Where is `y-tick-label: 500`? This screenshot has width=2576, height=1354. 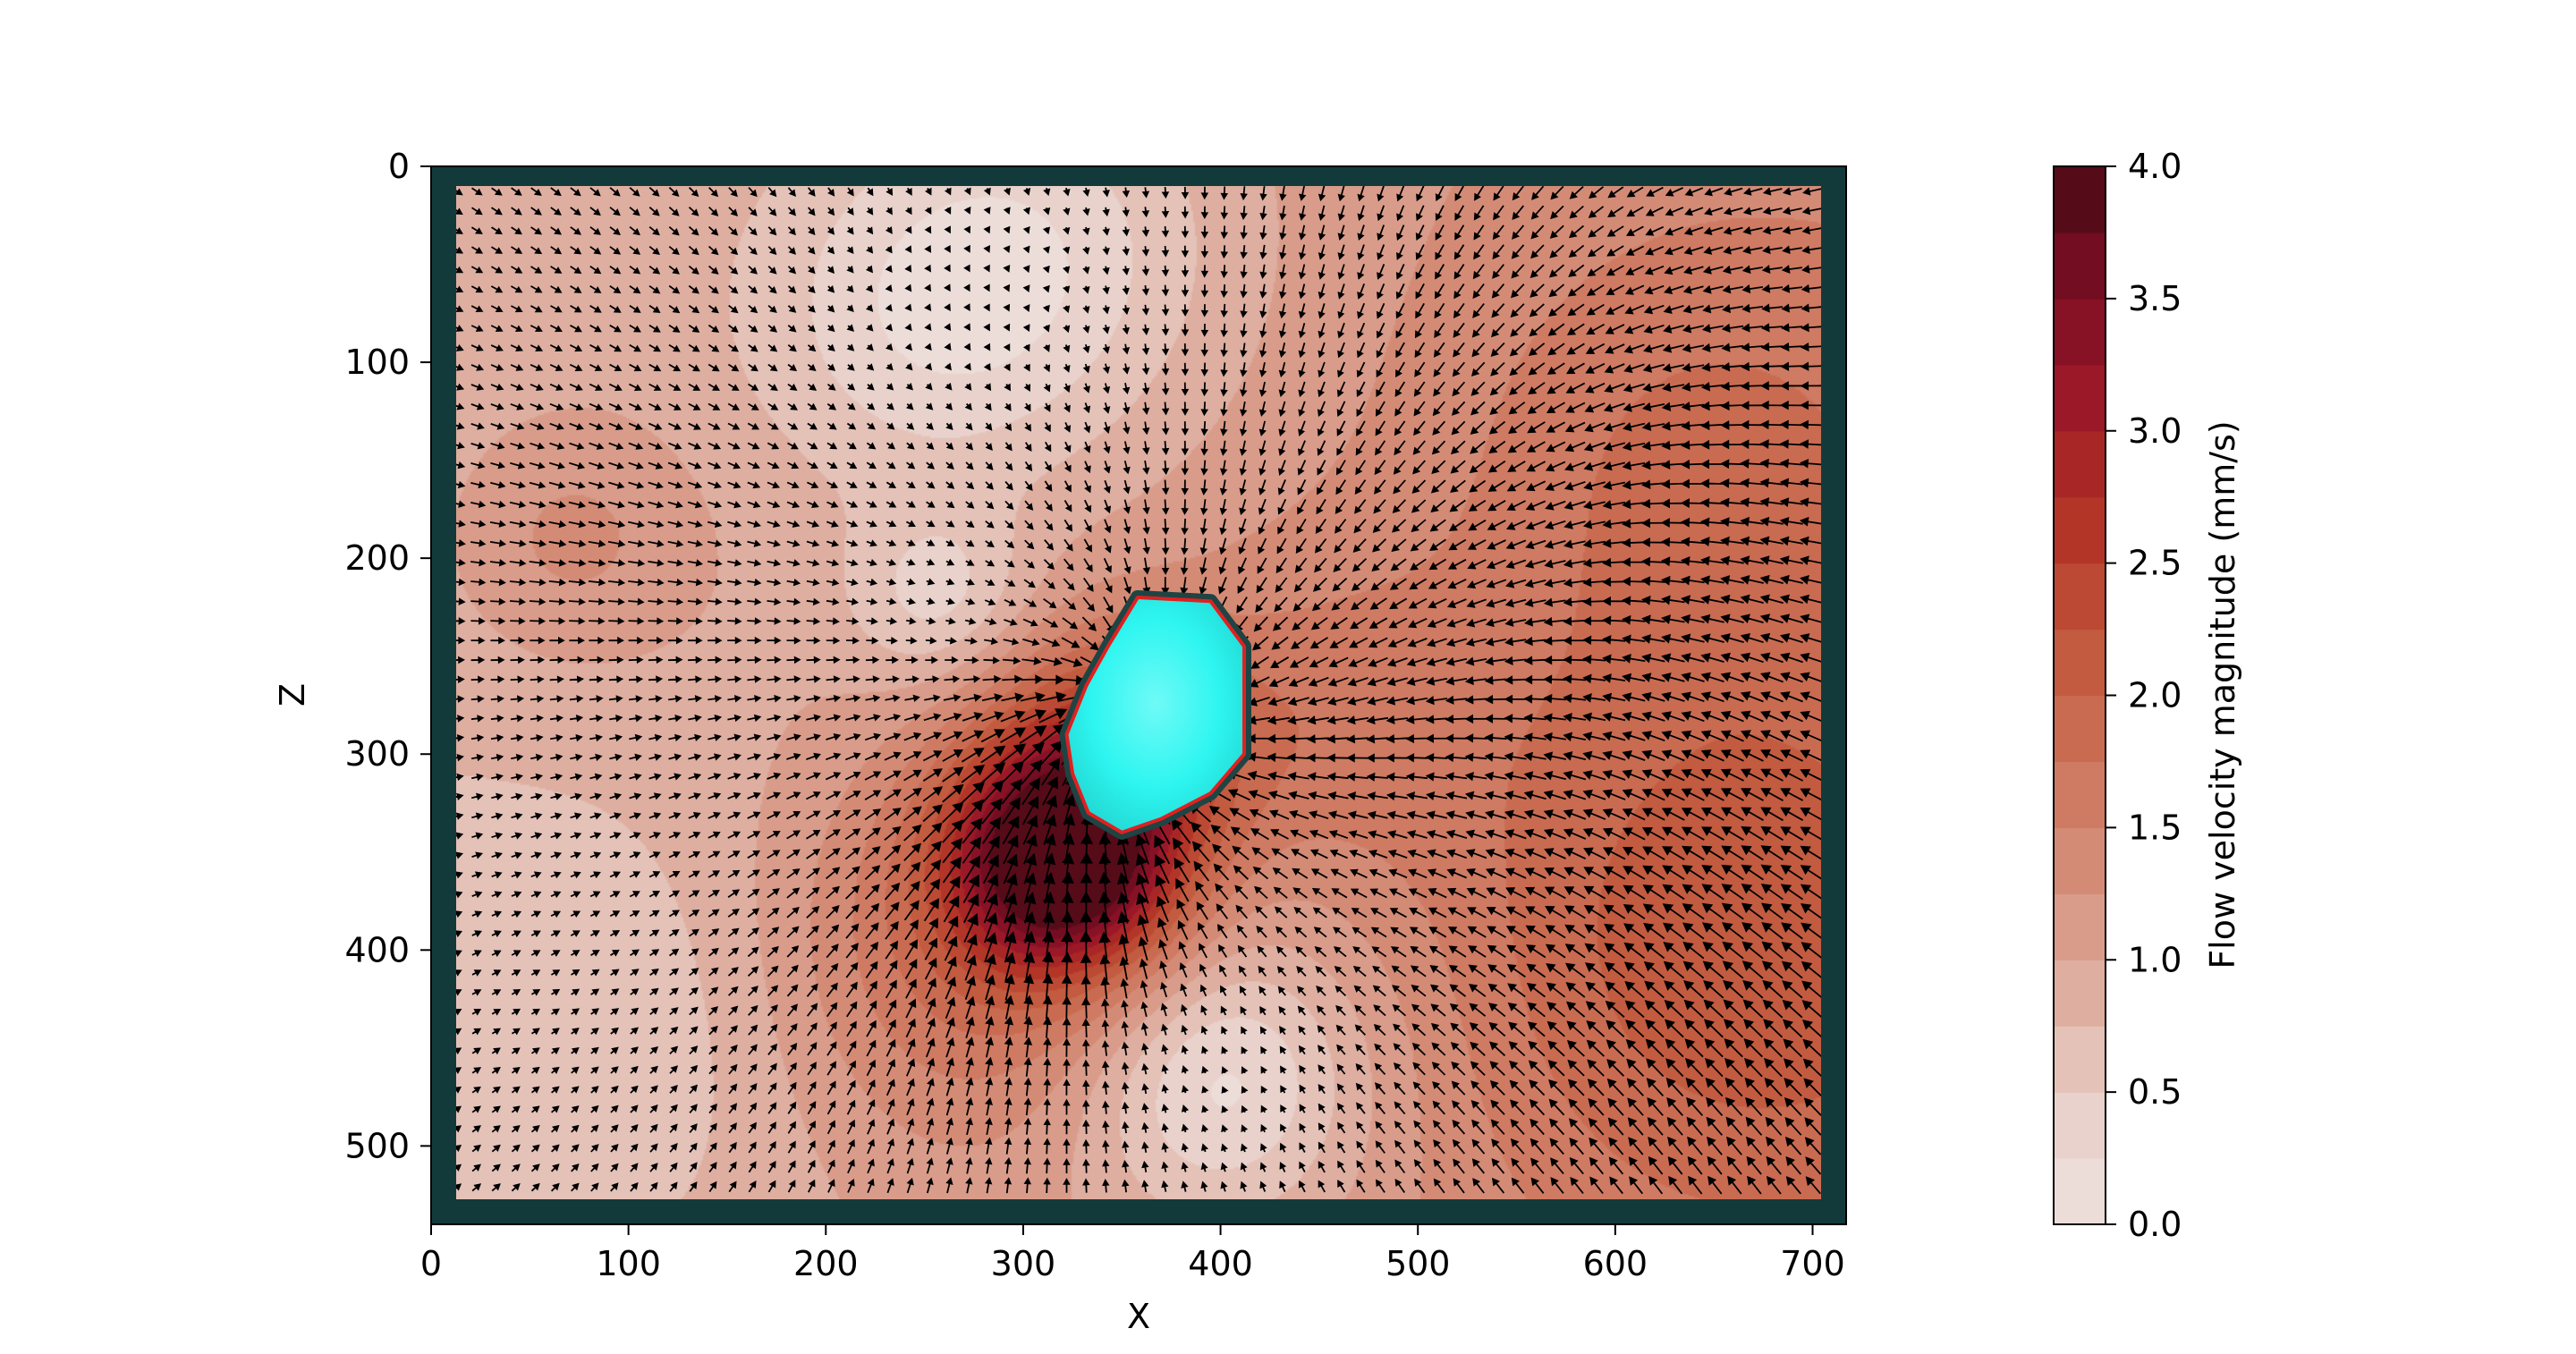
y-tick-label: 500 is located at coordinates (377, 1145).